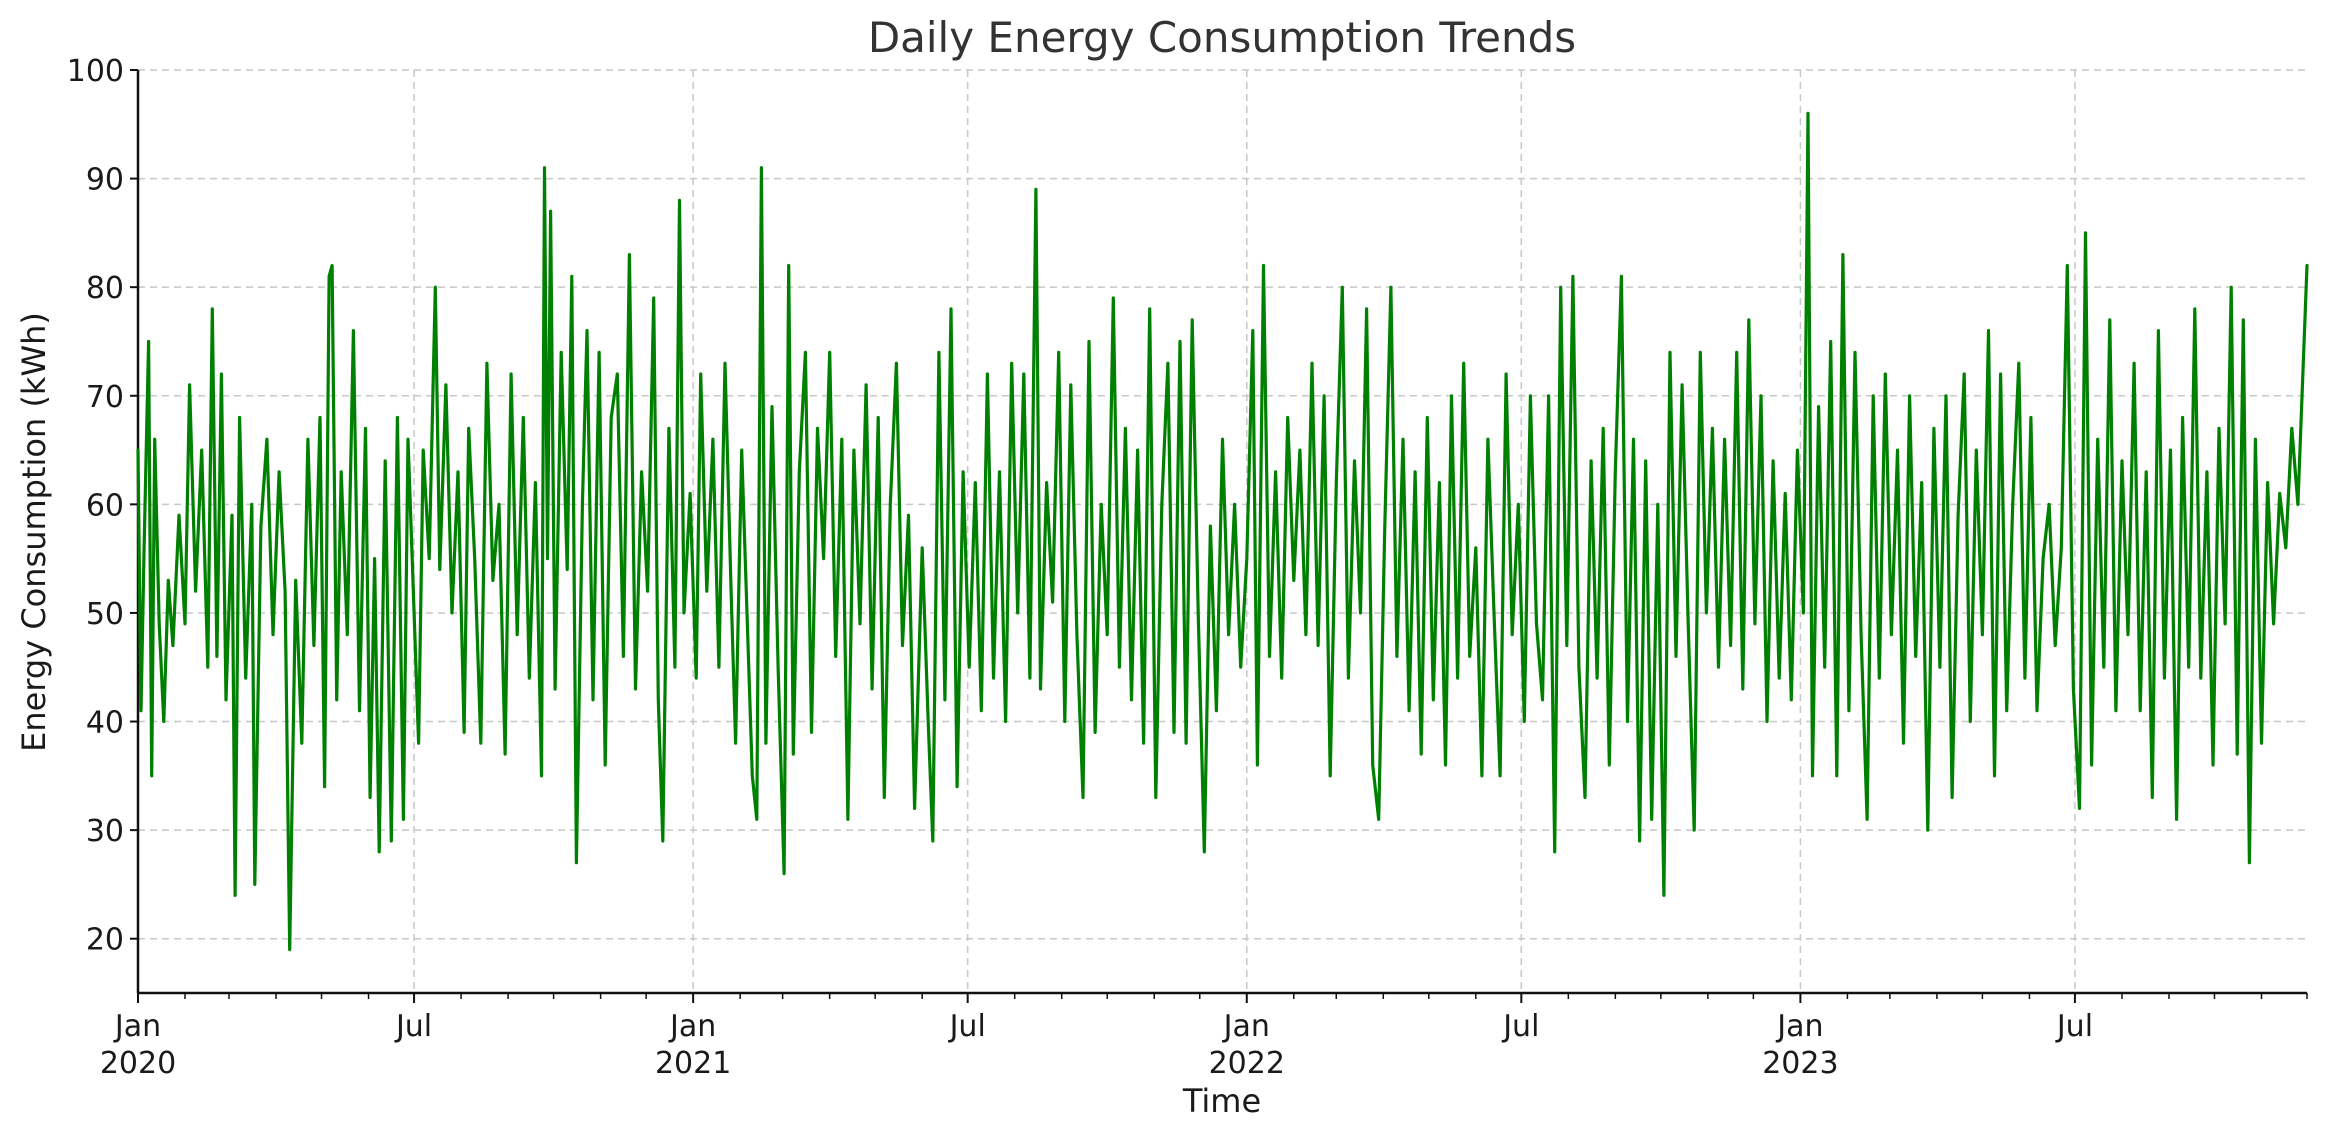  What do you see at coordinates (1800, 1063) in the screenshot?
I see `x-tick-year-label: 2023` at bounding box center [1800, 1063].